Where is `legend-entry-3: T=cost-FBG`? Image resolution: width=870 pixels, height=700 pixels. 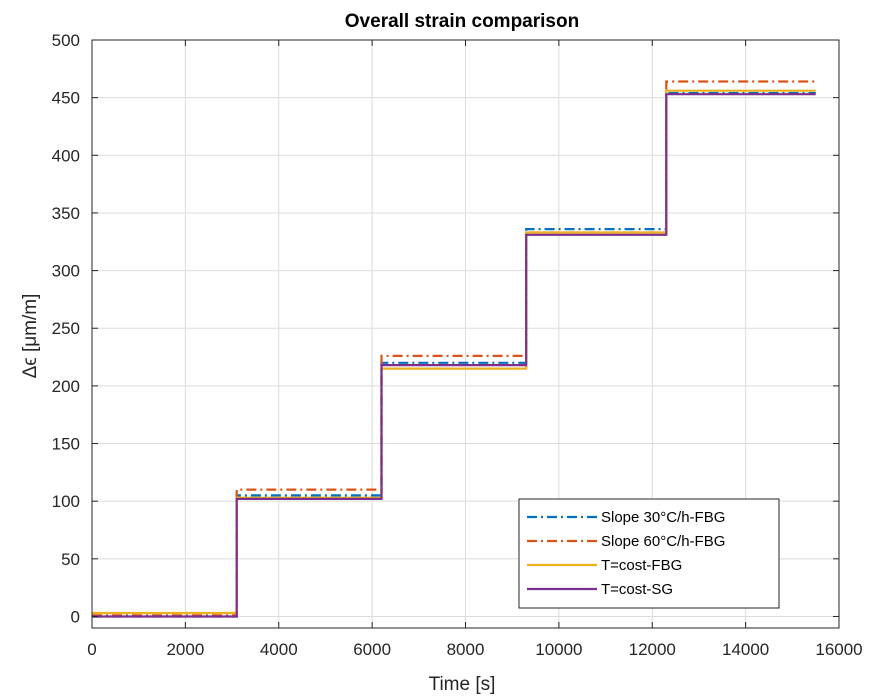 legend-entry-3: T=cost-FBG is located at coordinates (641, 565).